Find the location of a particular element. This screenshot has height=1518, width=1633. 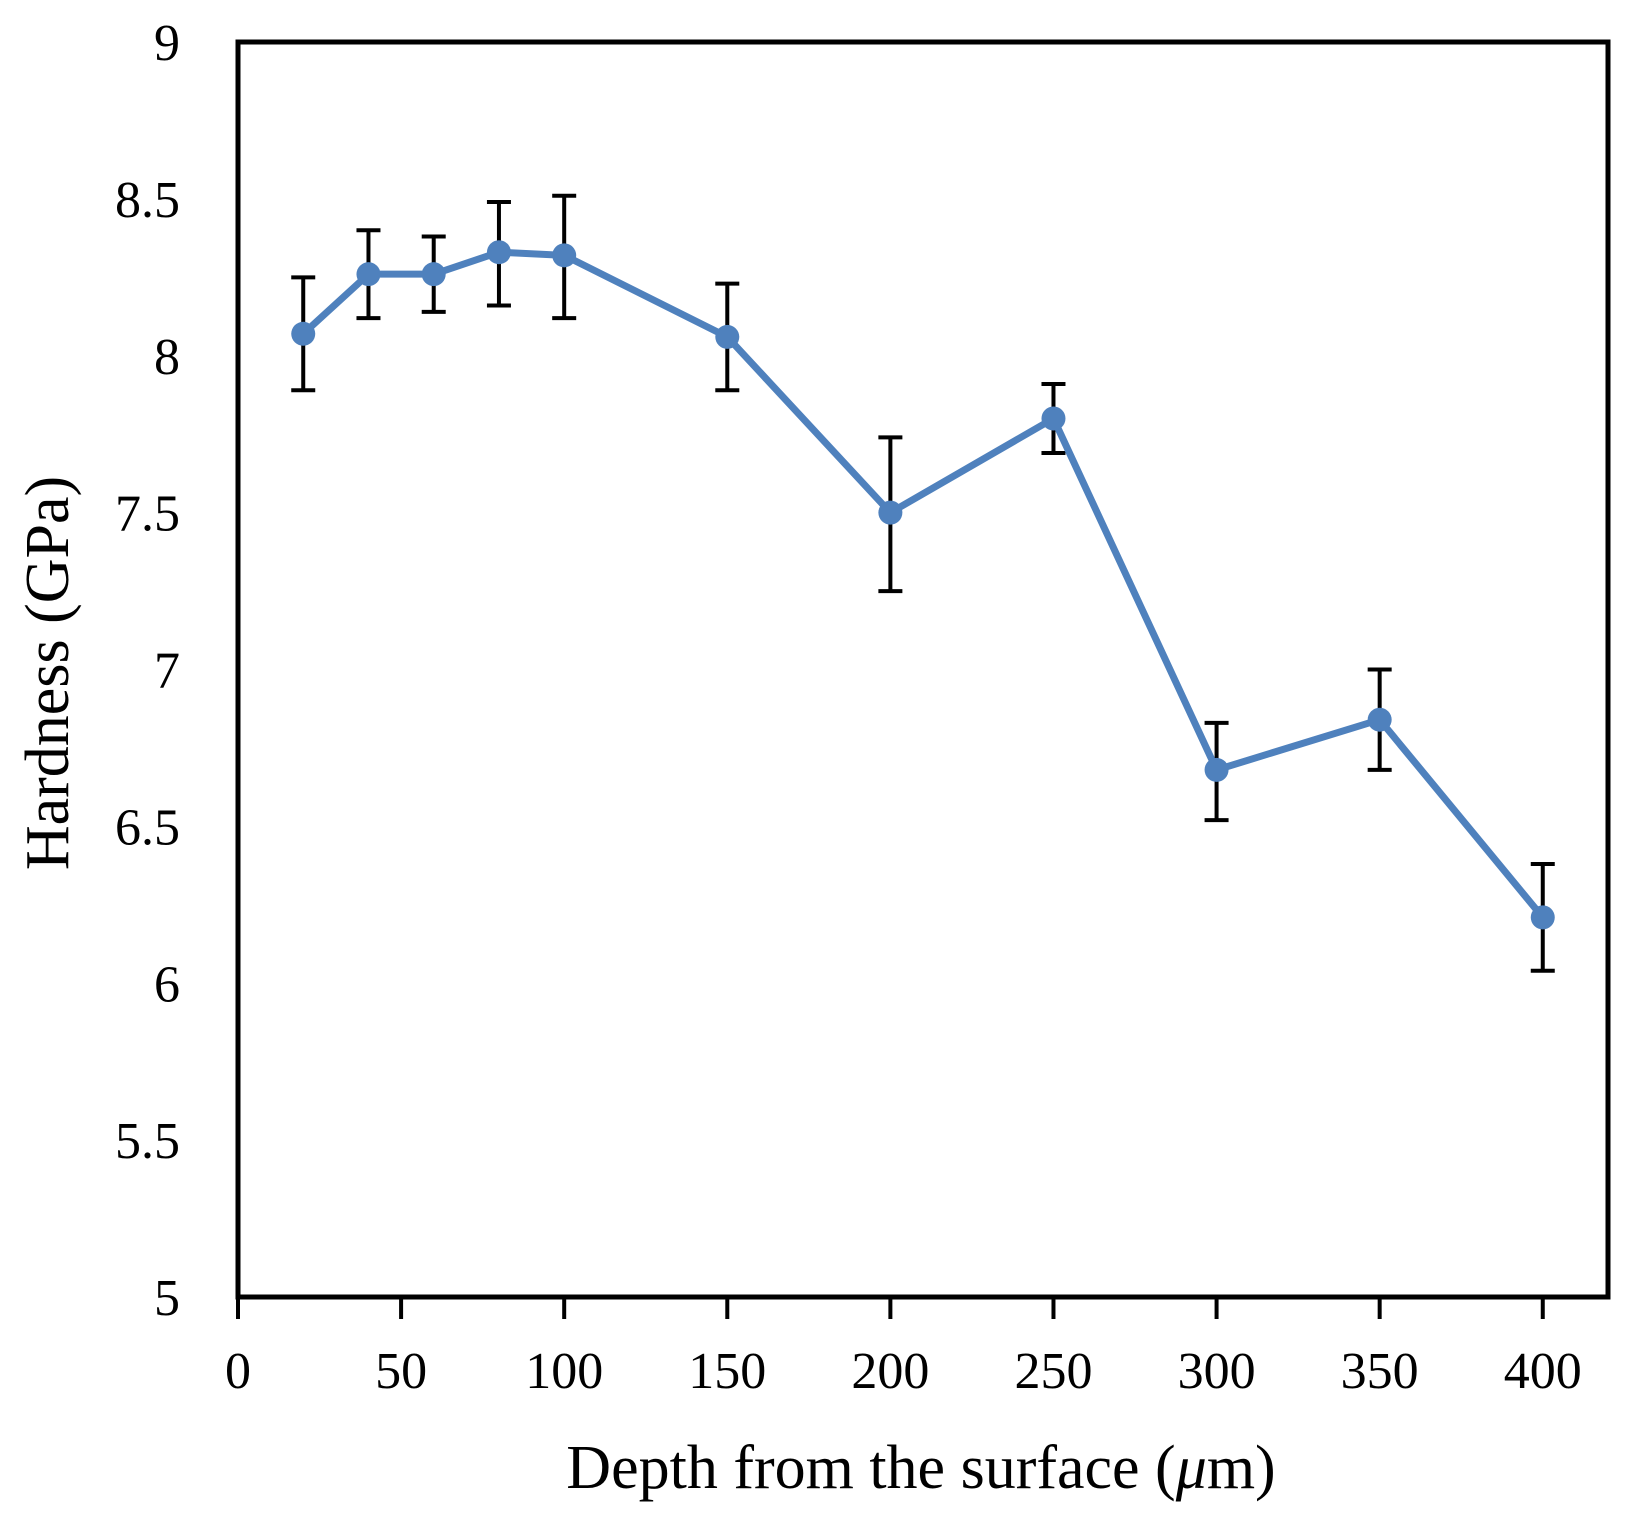

x-tick-label: 200 is located at coordinates (890, 1371).